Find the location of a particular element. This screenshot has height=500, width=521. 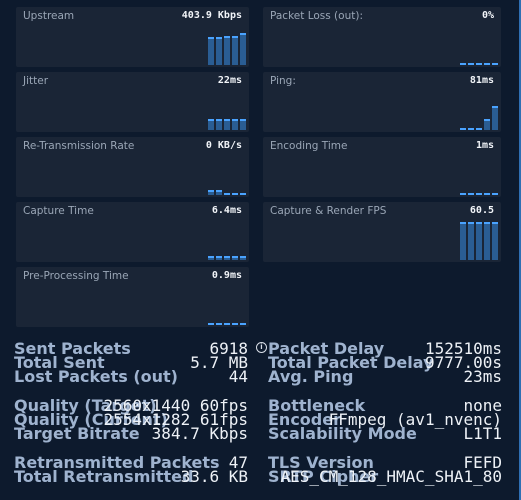

tile-ping: Ping: 81ms is located at coordinates (382, 102).